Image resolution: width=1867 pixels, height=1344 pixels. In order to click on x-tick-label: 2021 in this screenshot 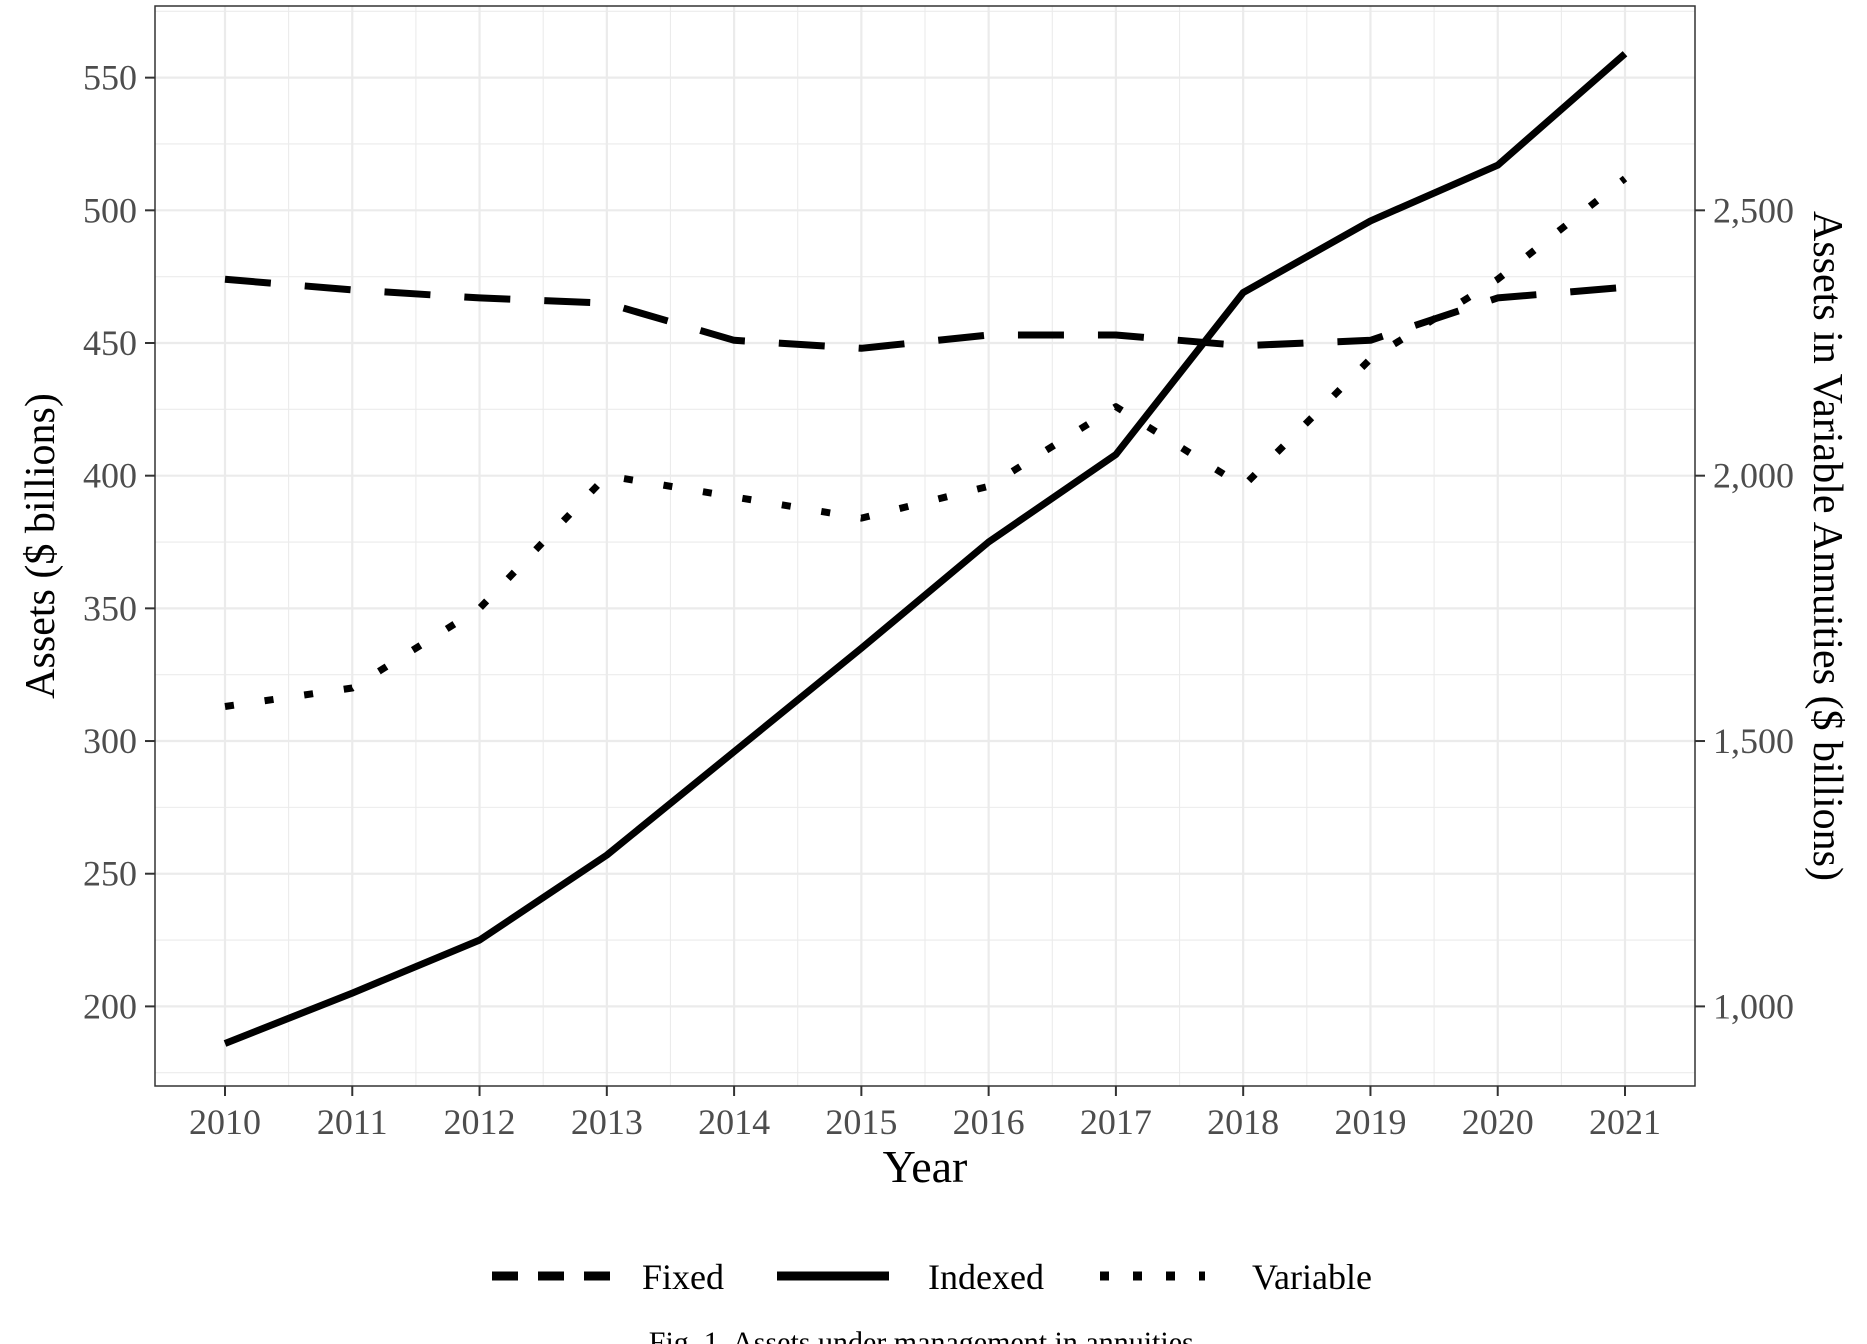, I will do `click(1625, 1122)`.